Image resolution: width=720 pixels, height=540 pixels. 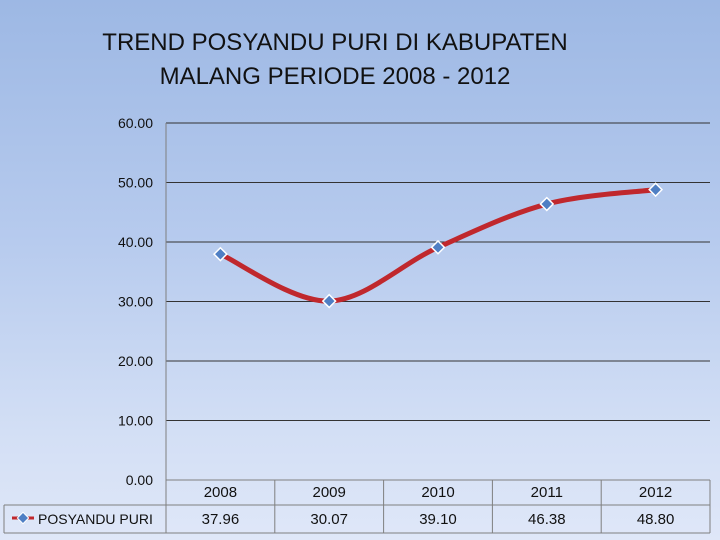 I want to click on y-tick-label: 50.00, so click(x=135, y=183).